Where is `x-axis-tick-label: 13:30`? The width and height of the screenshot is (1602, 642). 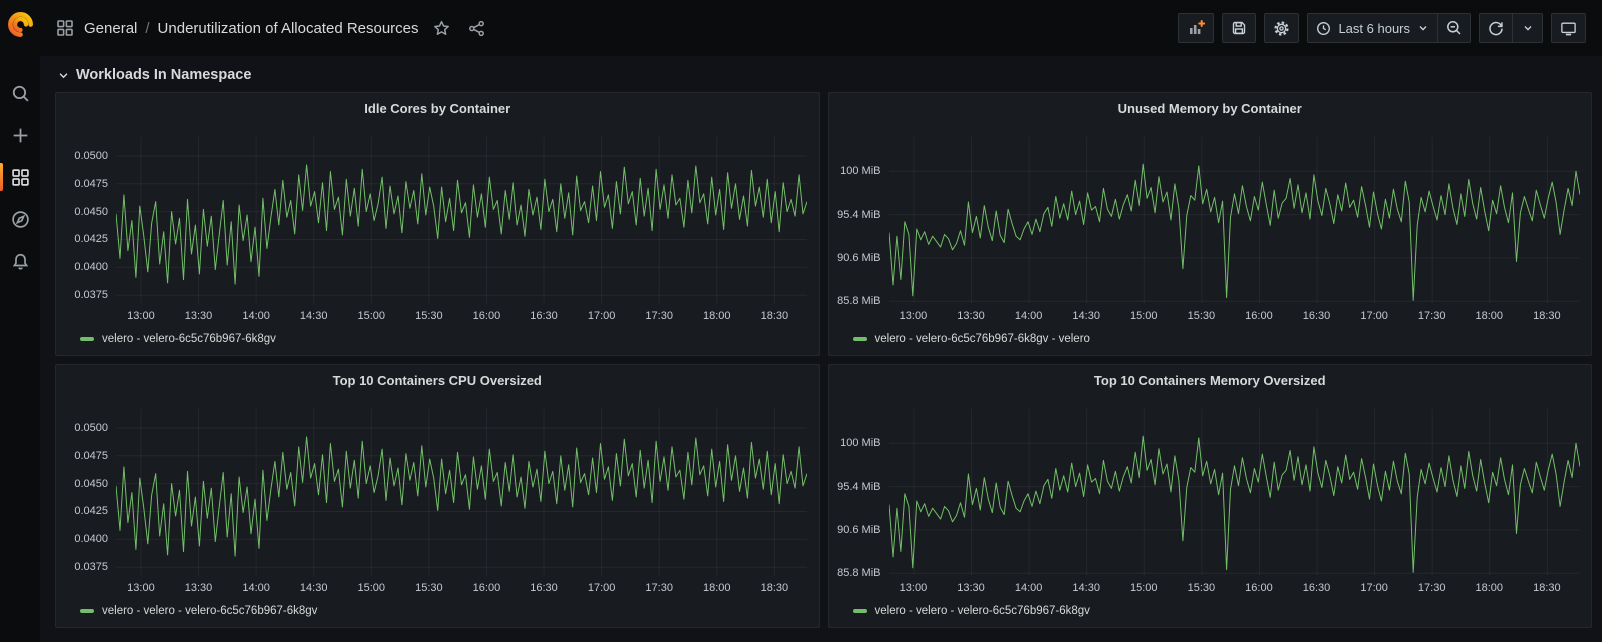 x-axis-tick-label: 13:30 is located at coordinates (198, 316).